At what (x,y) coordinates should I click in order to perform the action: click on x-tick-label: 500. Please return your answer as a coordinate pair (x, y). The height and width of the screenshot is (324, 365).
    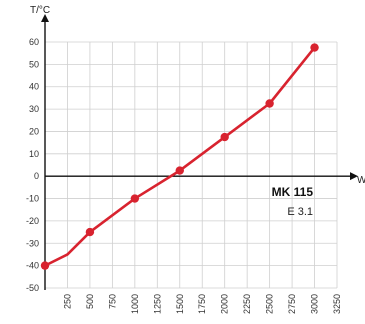
    Looking at the image, I should click on (90, 301).